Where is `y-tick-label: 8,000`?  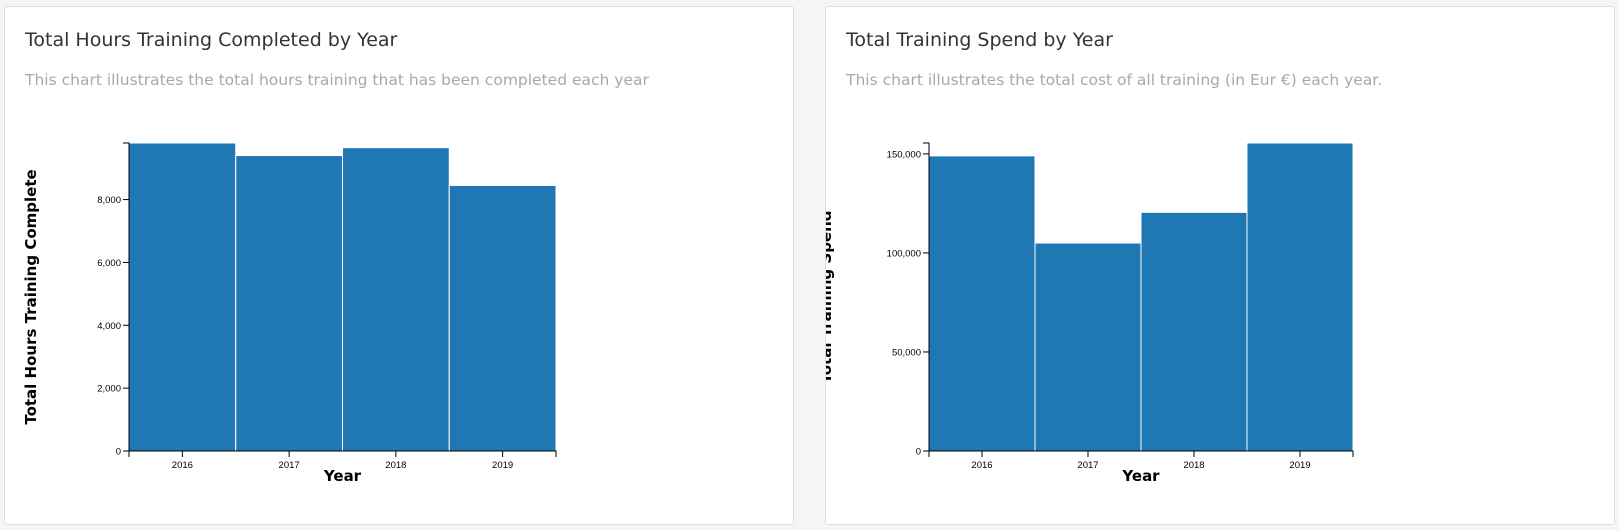
y-tick-label: 8,000 is located at coordinates (109, 200).